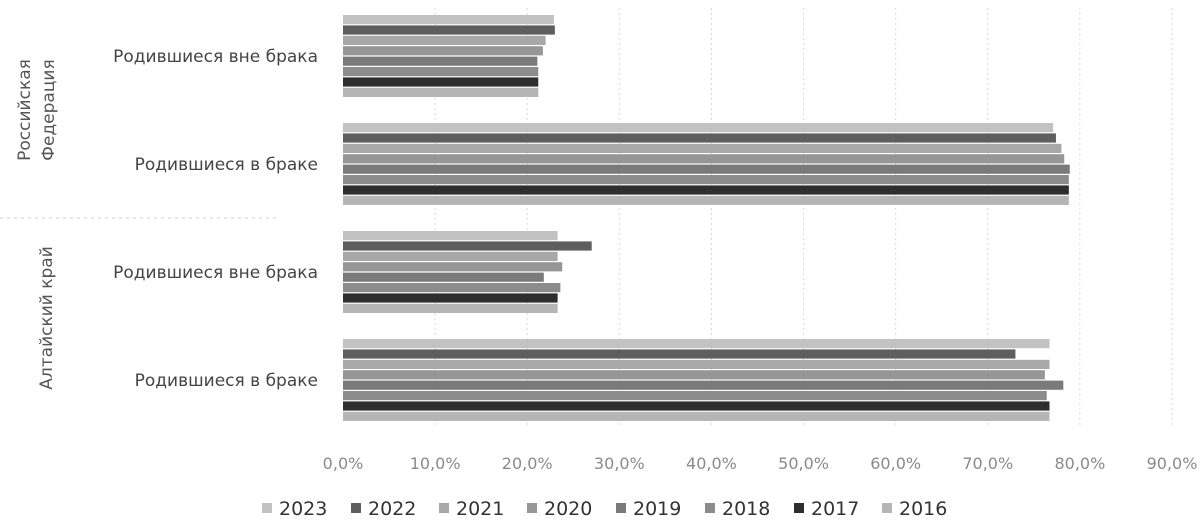 The image size is (1201, 522). I want to click on legend-label: 2019, so click(657, 509).